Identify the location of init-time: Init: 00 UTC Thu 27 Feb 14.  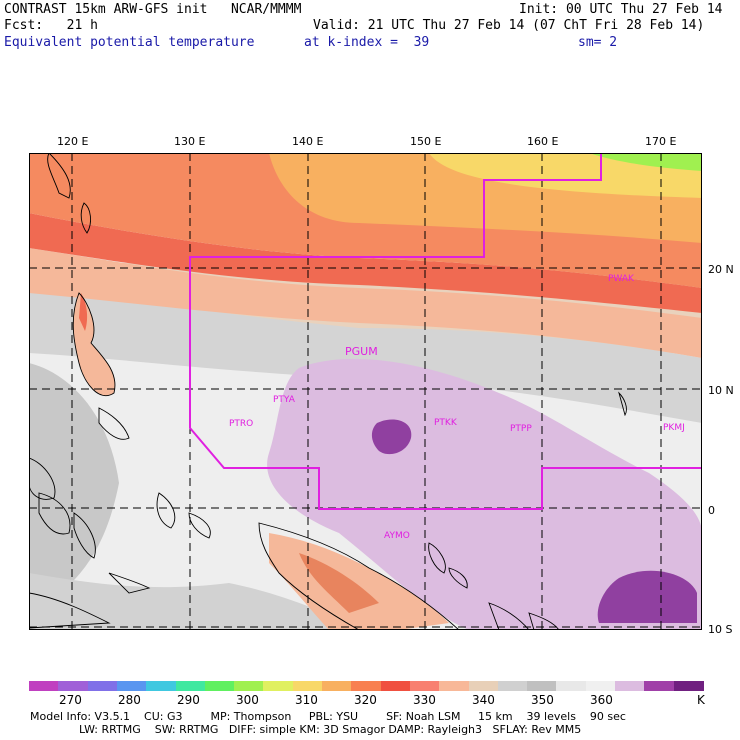
(621, 9).